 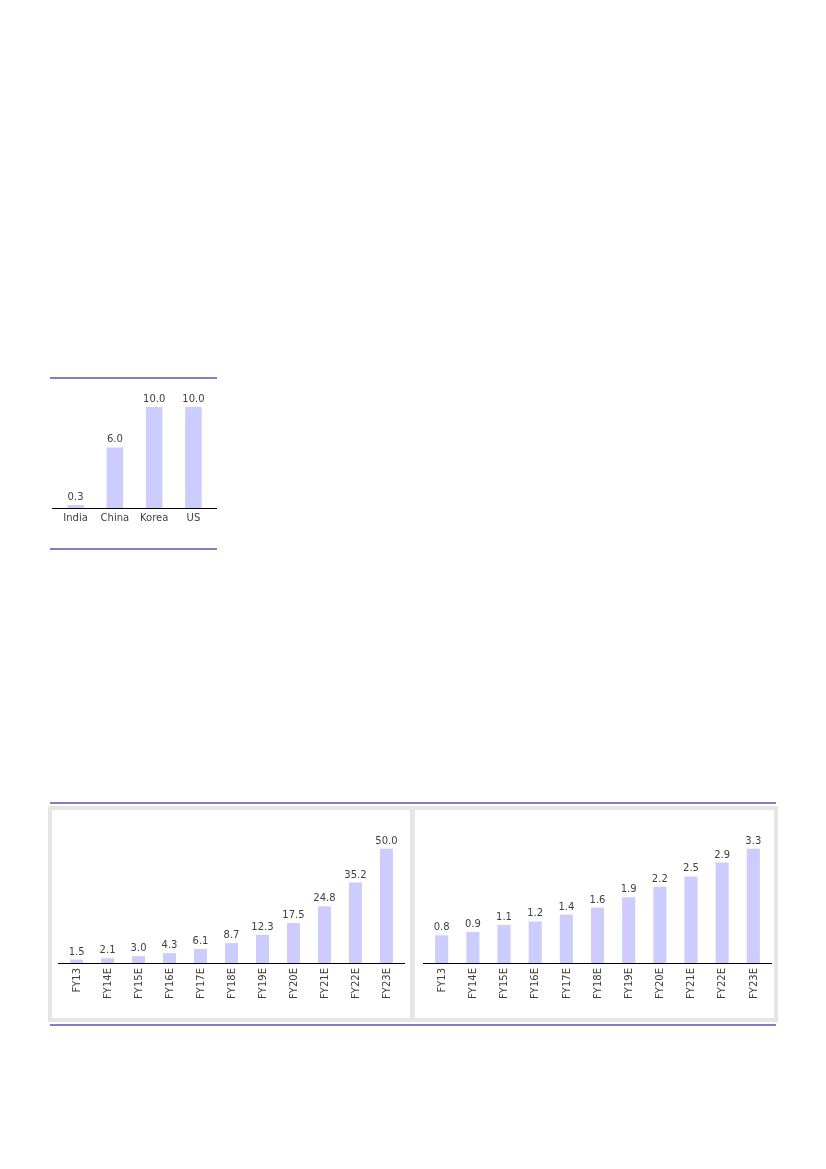 What do you see at coordinates (722, 854) in the screenshot?
I see `data-label: 2.9` at bounding box center [722, 854].